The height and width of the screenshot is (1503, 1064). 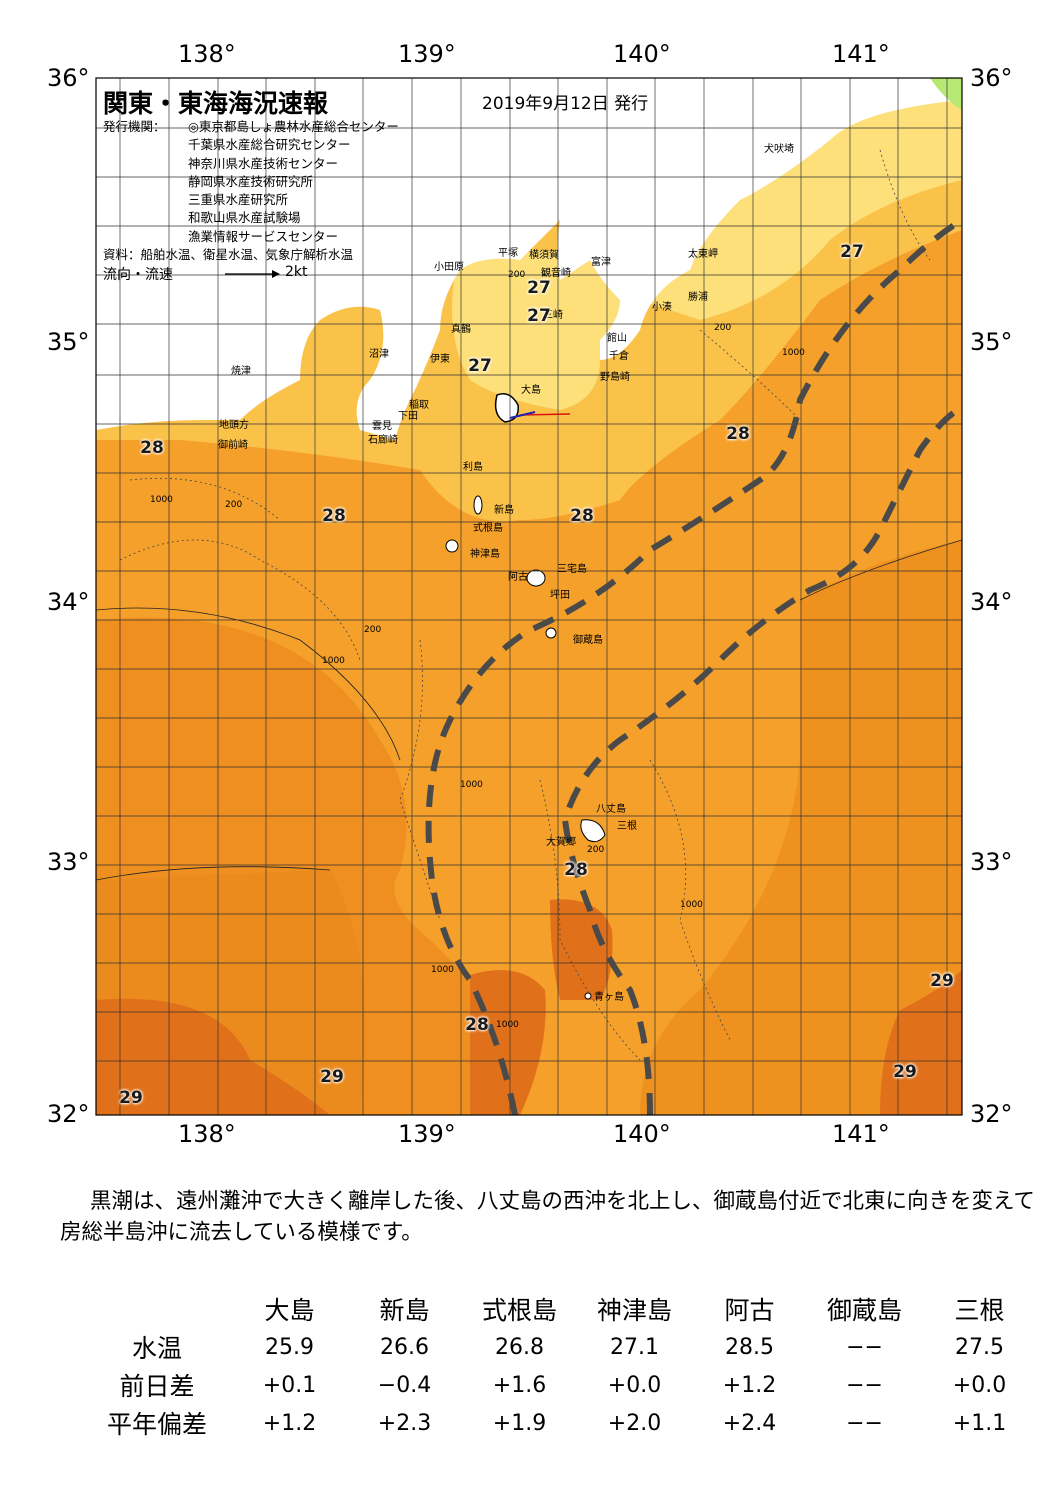 I want to click on station-header: 式根島, so click(x=519, y=1310).